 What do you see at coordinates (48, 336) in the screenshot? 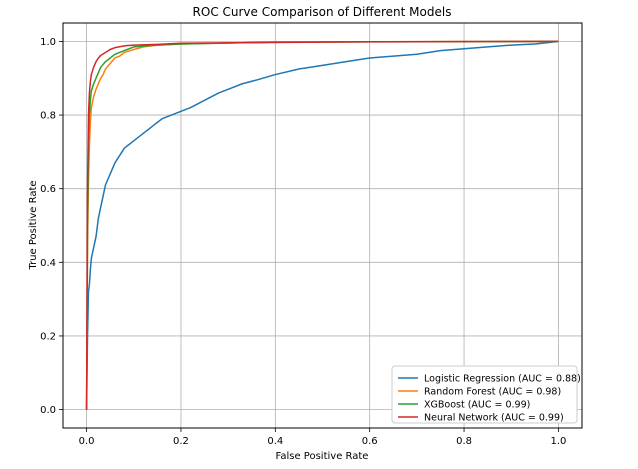
I see `y-tick-label: 0.2` at bounding box center [48, 336].